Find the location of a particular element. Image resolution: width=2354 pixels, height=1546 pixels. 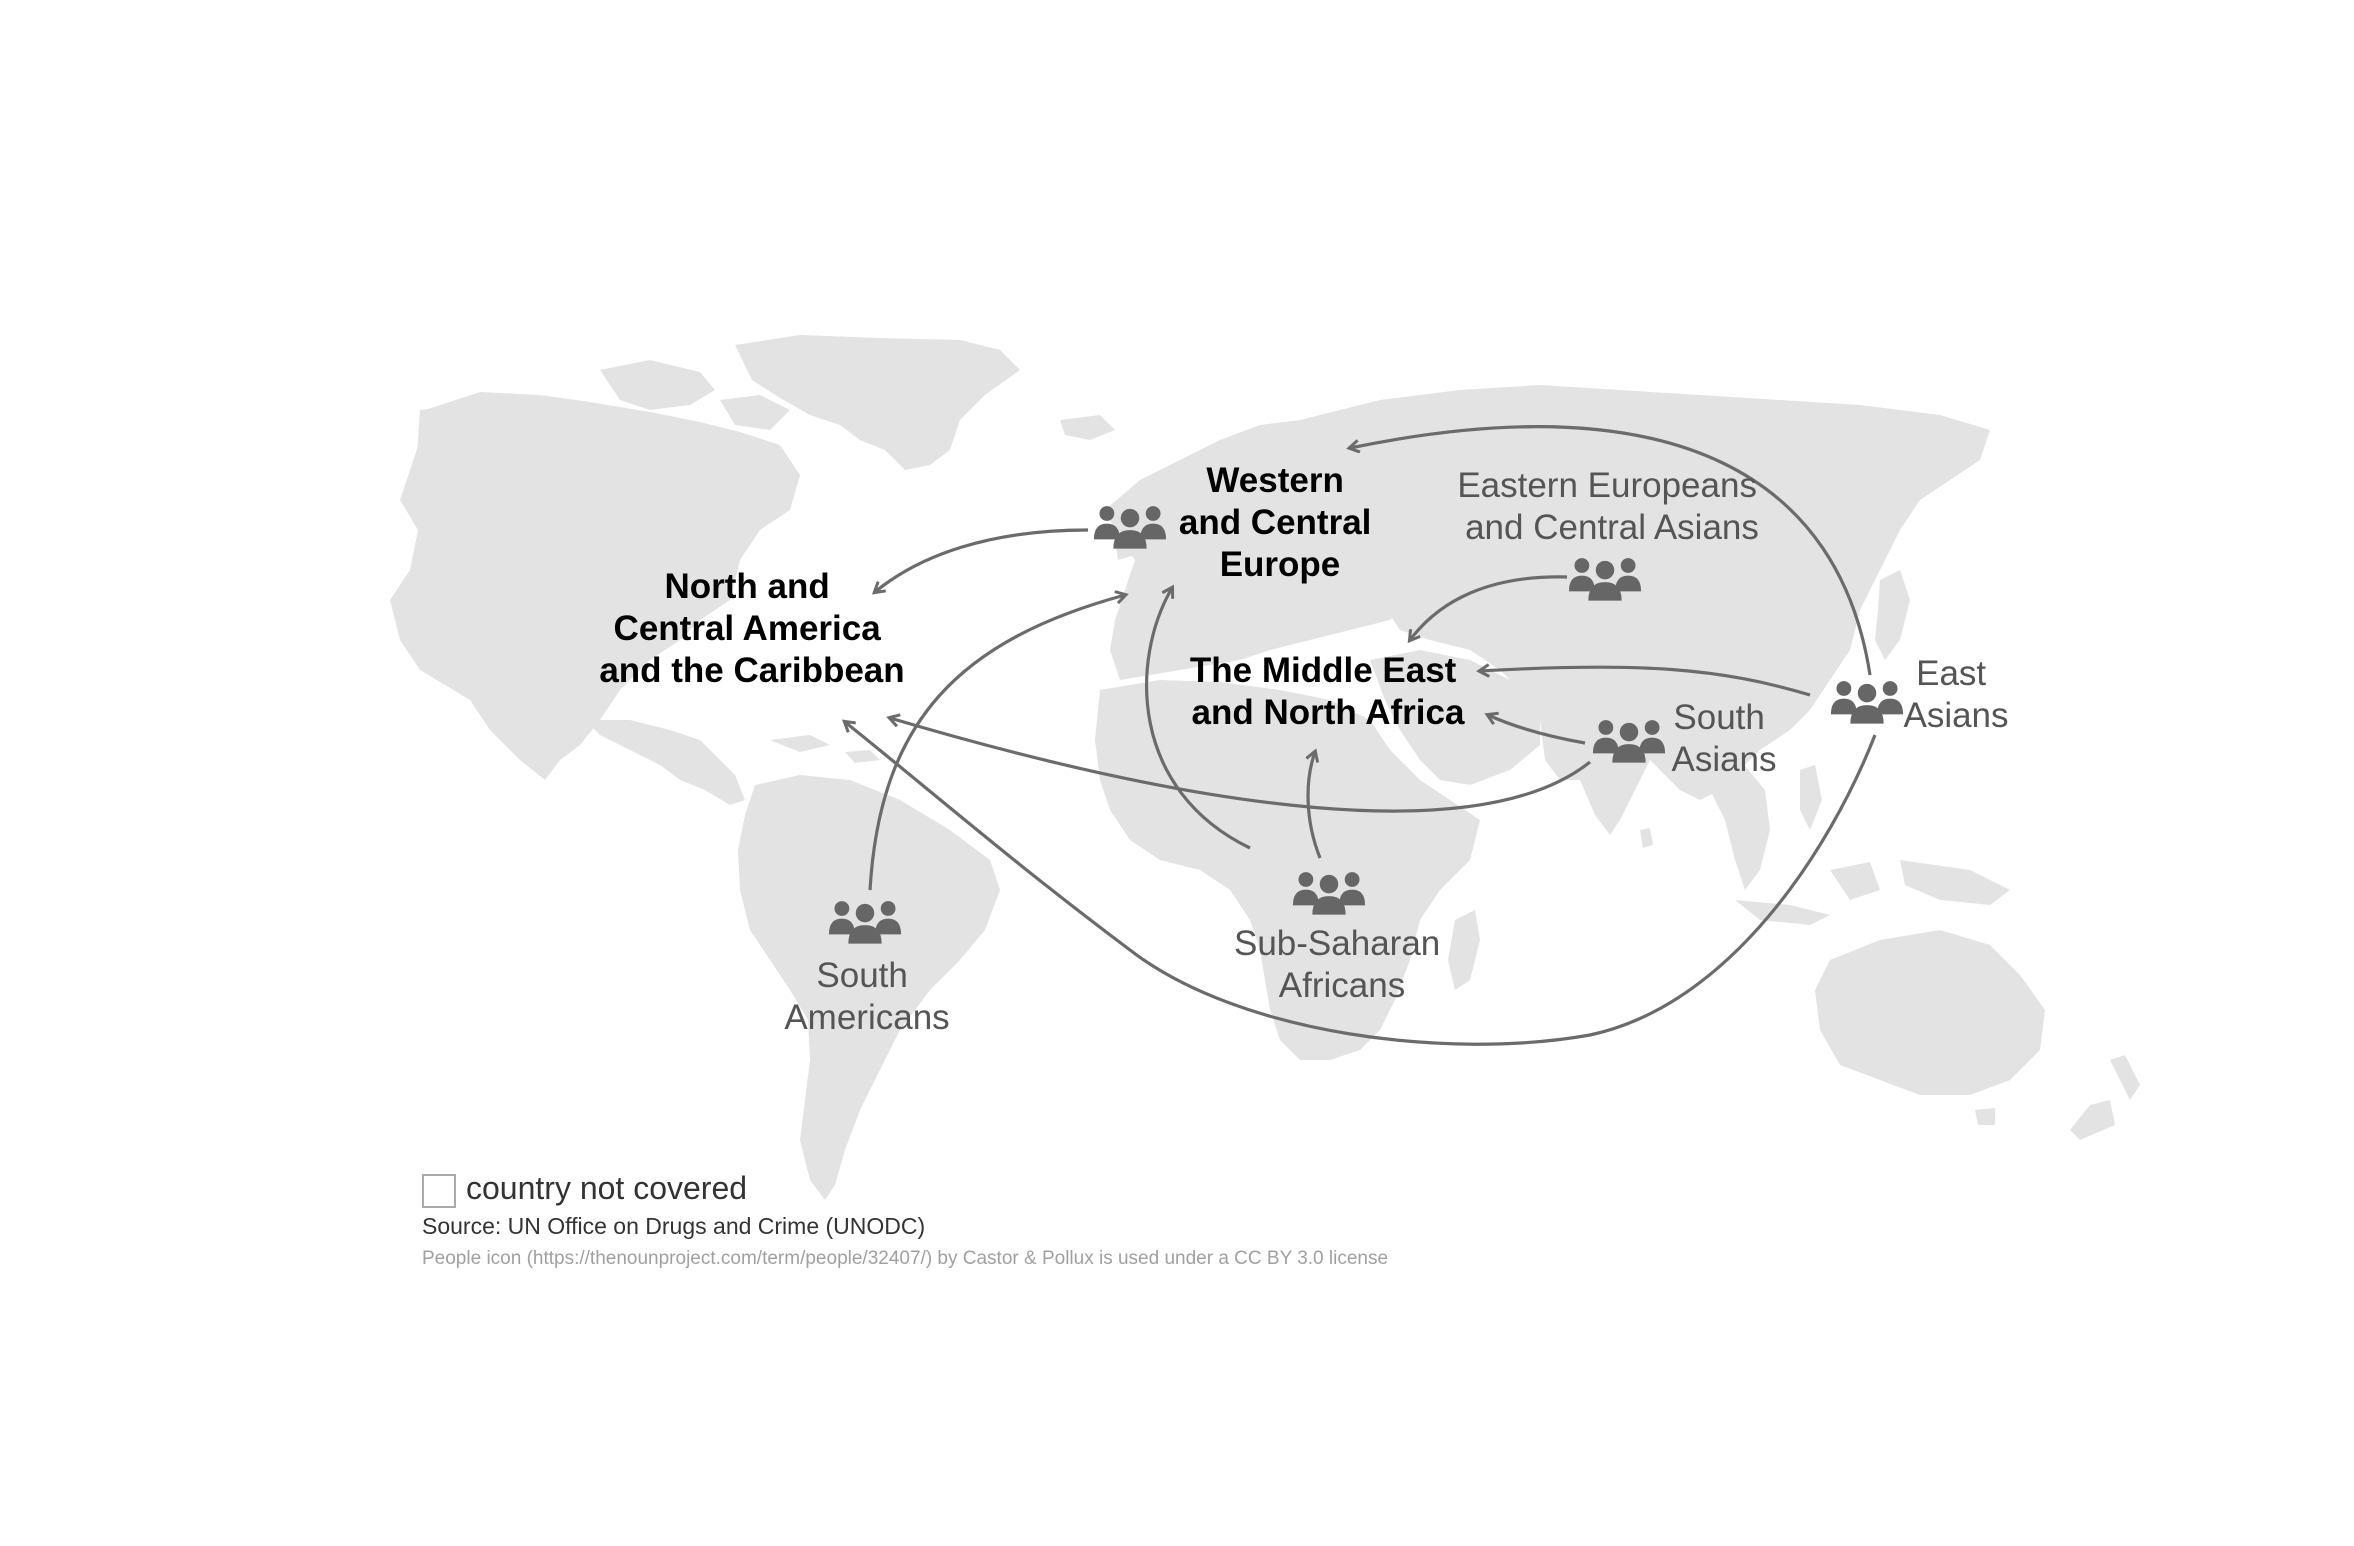

flow-south-americans-to-europe is located at coordinates (996, 743).